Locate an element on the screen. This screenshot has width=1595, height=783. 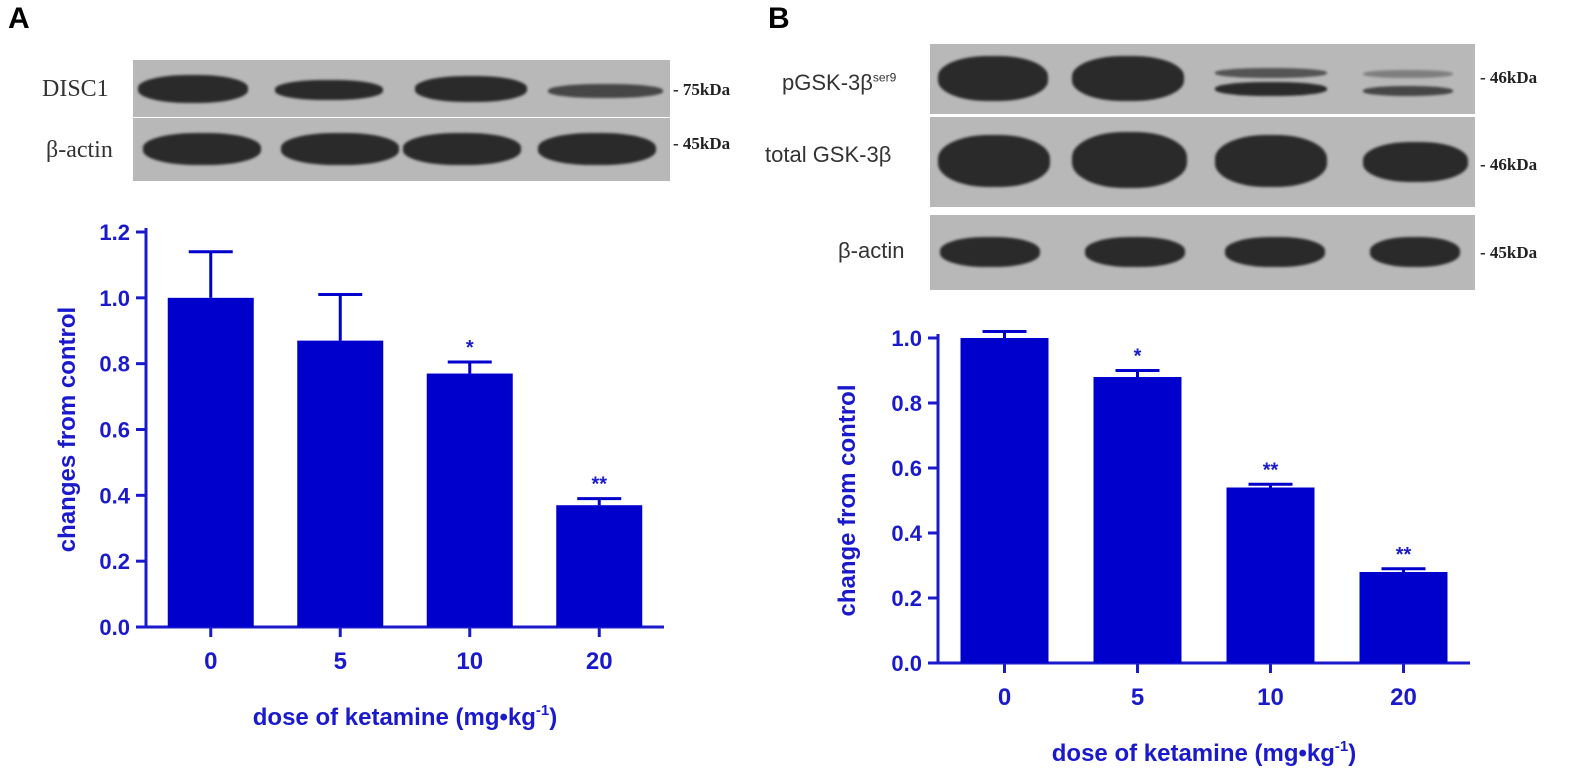
chart-a-significance-mark: ** is located at coordinates (599, 485).